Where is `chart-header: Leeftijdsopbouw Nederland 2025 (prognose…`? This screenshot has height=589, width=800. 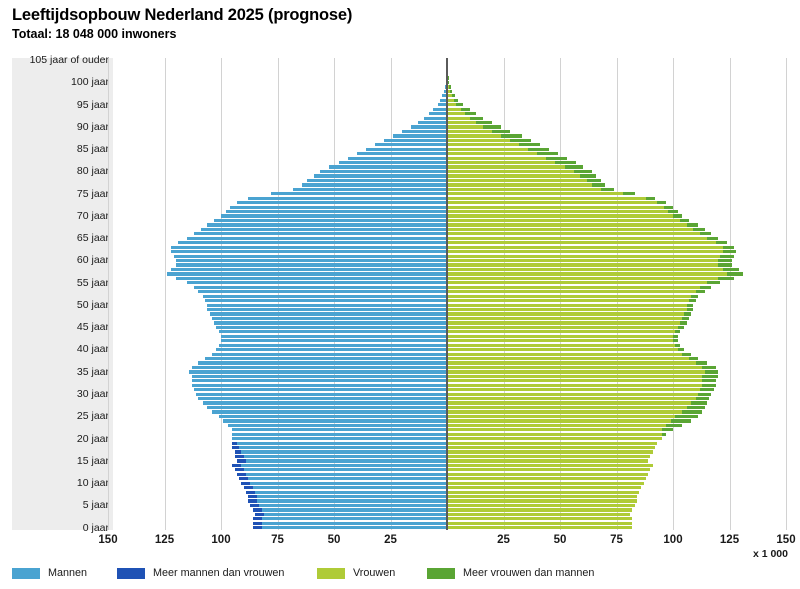
chart-header: Leeftijdsopbouw Nederland 2025 (prognose… is located at coordinates (182, 23).